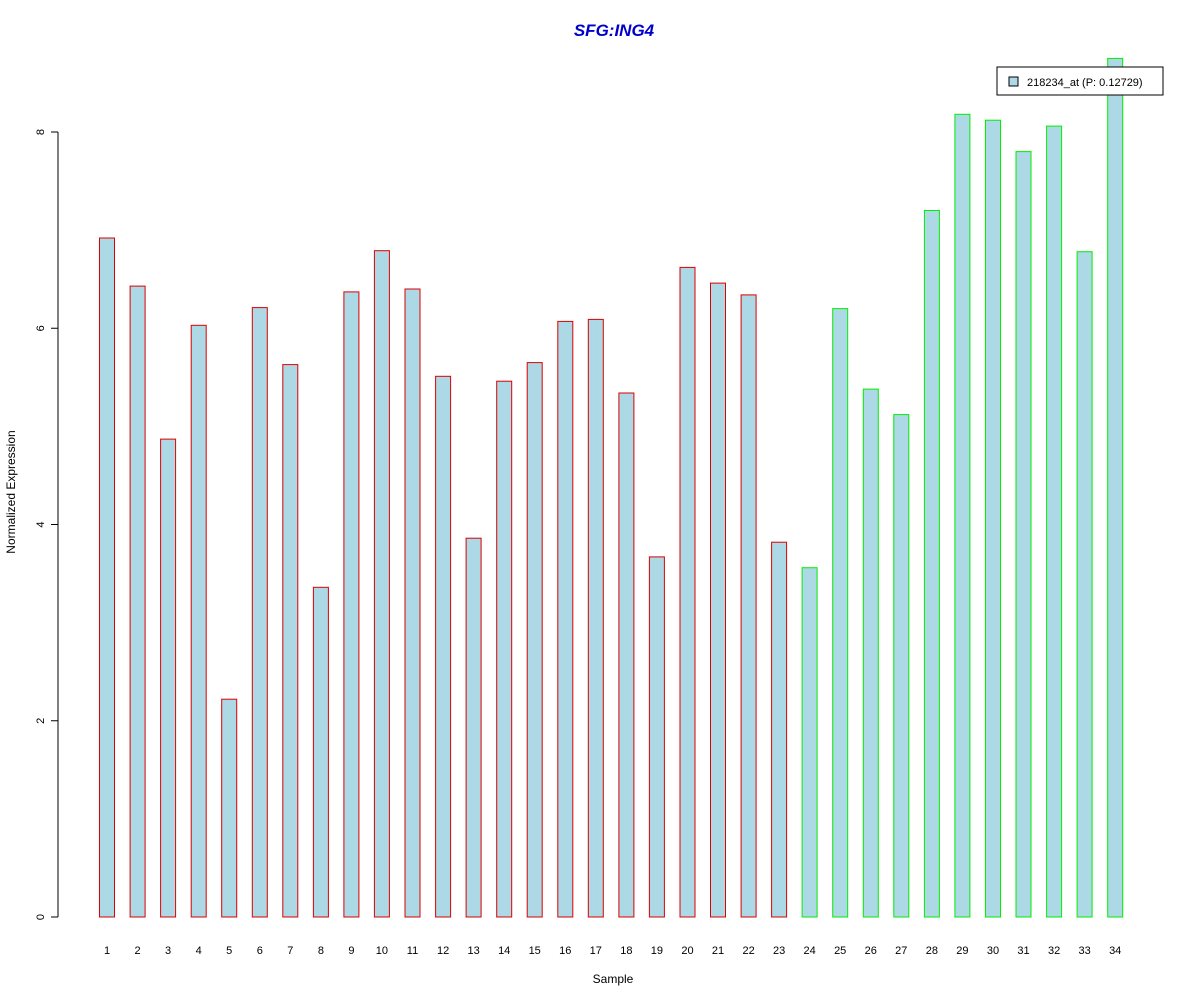 The image size is (1200, 1000). Describe the element at coordinates (41, 917) in the screenshot. I see `y-tick-label: 0` at that location.